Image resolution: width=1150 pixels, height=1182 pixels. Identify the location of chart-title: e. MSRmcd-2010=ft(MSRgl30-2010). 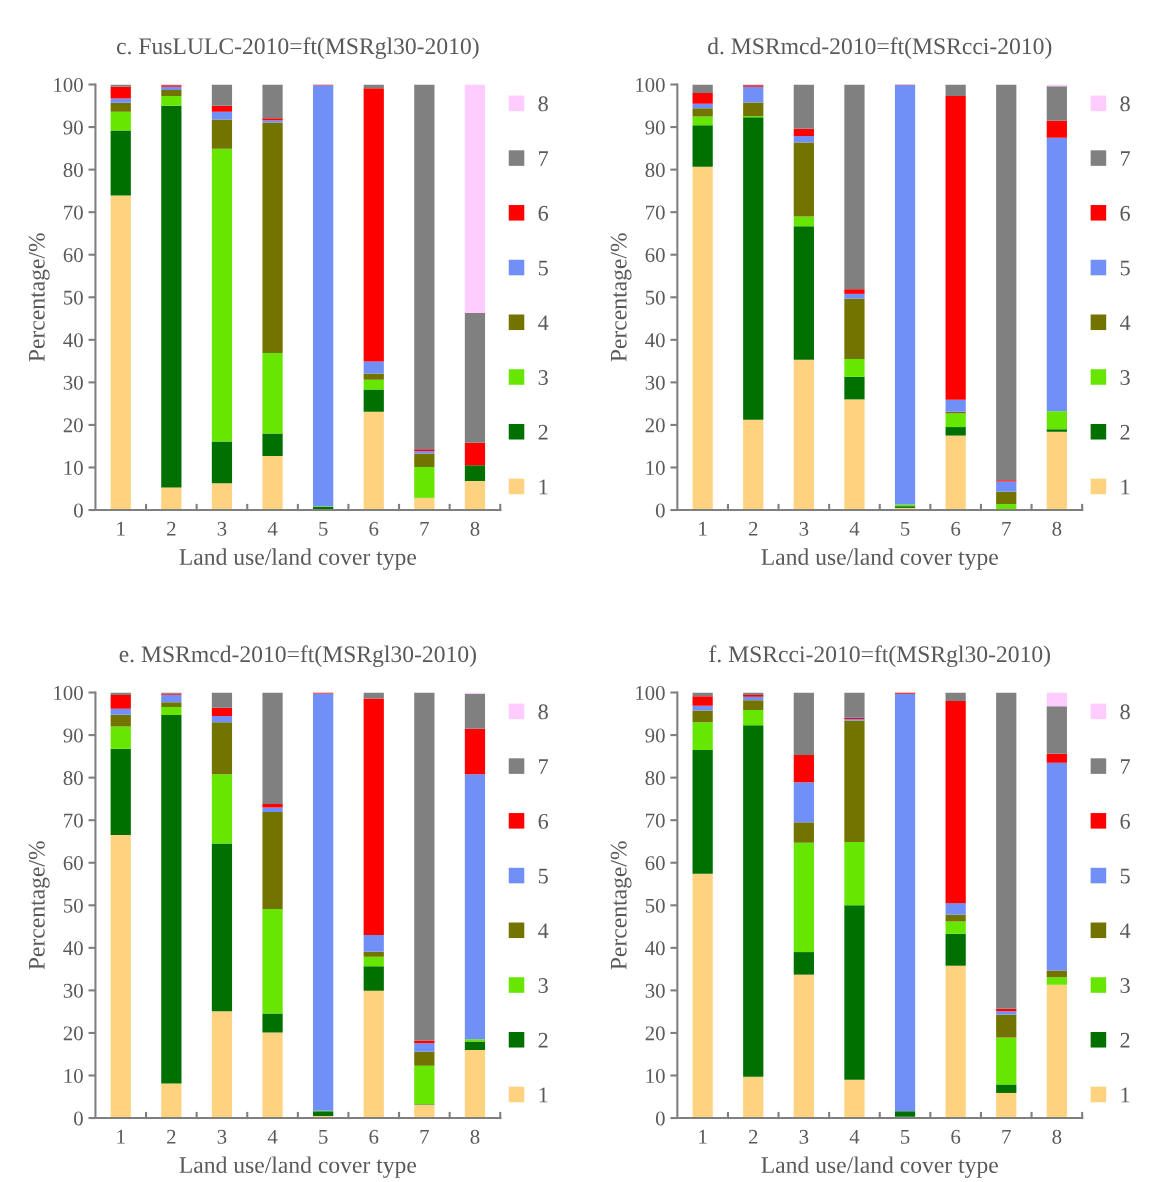
(297, 656).